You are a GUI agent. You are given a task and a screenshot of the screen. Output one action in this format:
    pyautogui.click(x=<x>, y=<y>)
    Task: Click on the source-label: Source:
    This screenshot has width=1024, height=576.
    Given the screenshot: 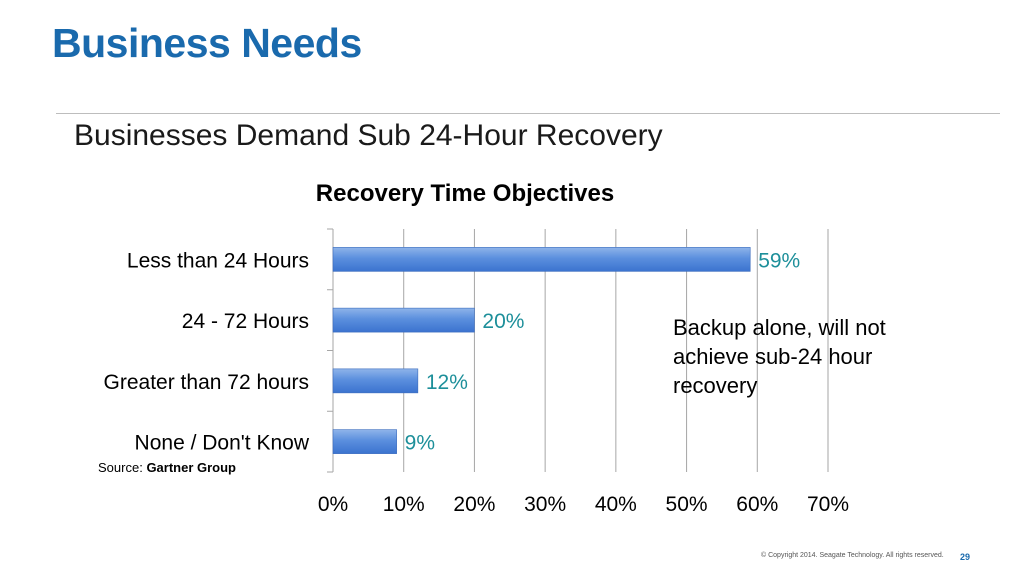 What is the action you would take?
    pyautogui.click(x=120, y=467)
    